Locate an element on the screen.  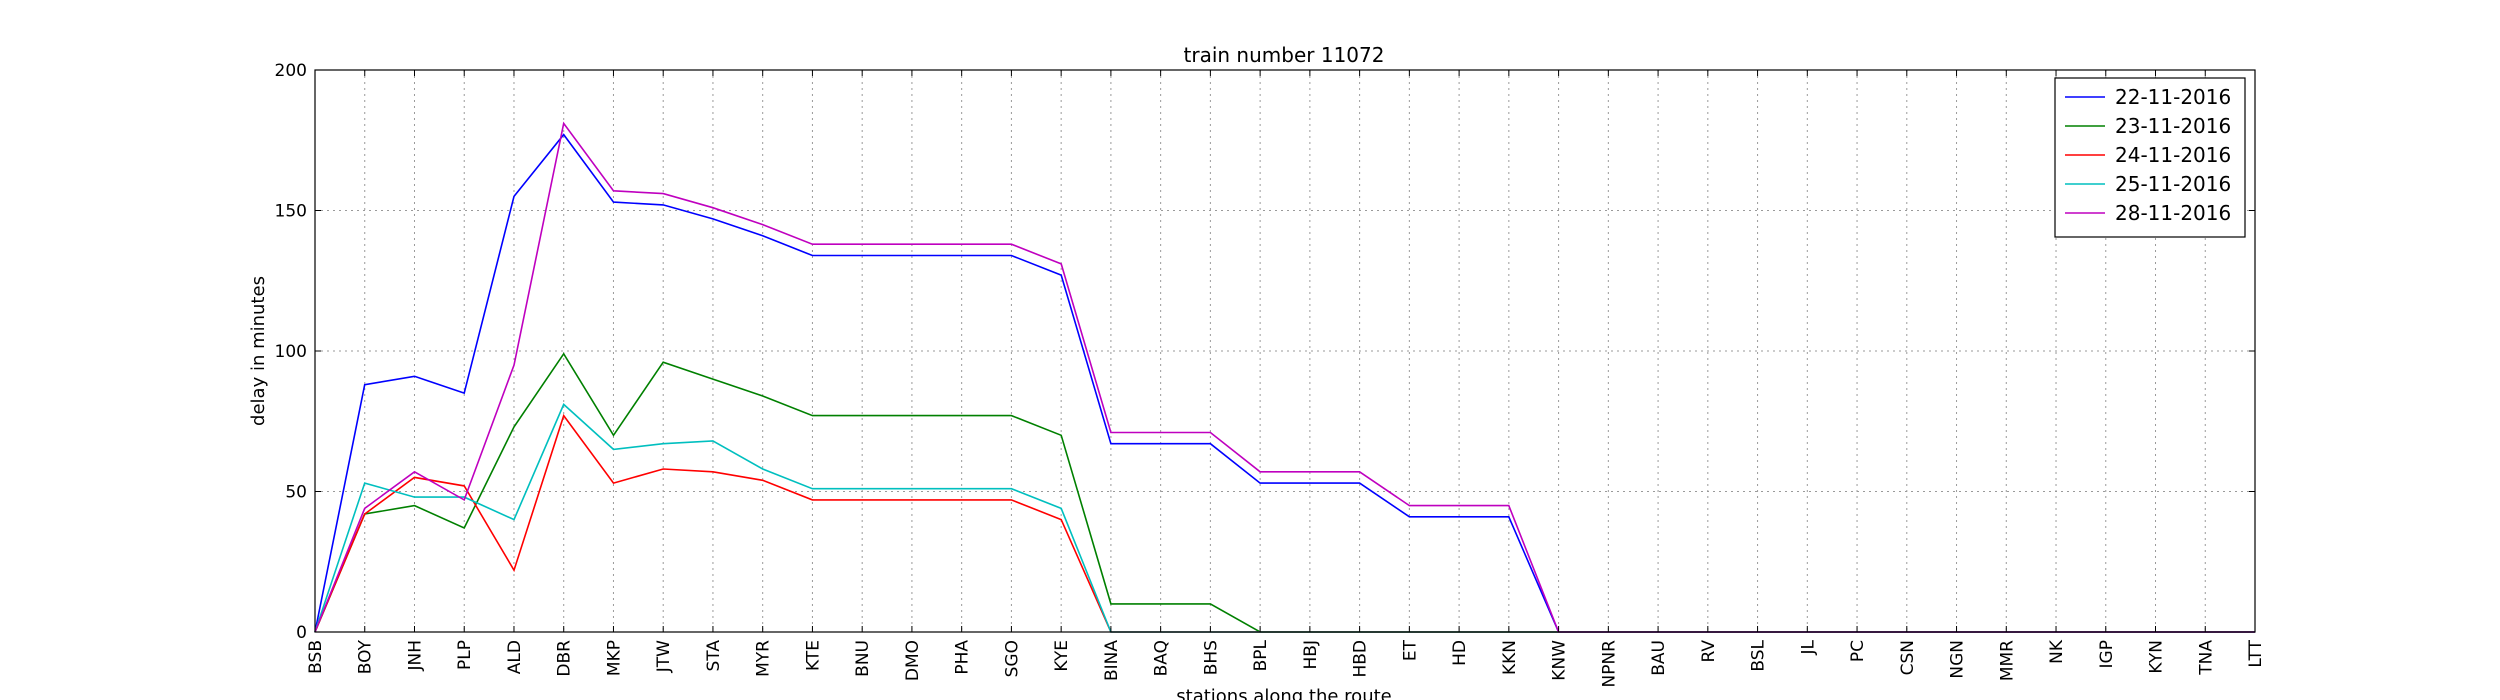
x-tick-label: JL is located at coordinates (1808, 647).